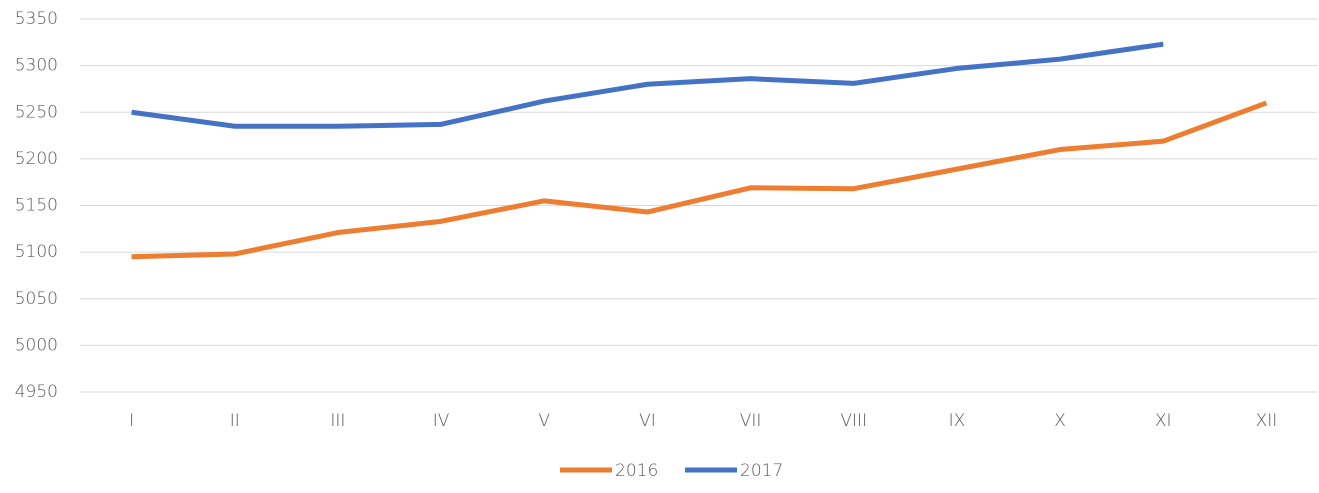  What do you see at coordinates (36, 66) in the screenshot?
I see `y-tick-label: 5300` at bounding box center [36, 66].